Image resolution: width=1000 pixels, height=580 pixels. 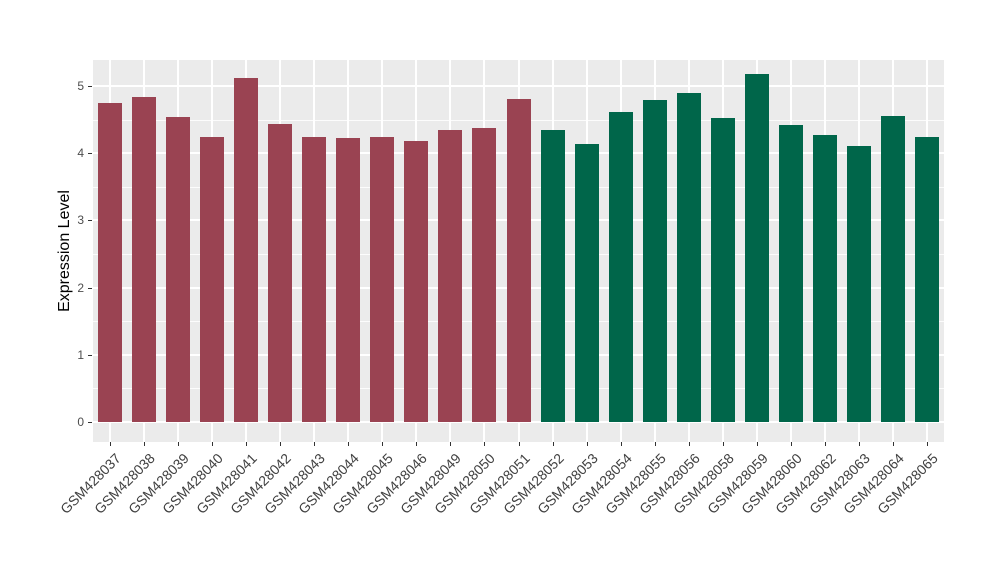 I want to click on y-tick-label: 1, so click(x=80, y=355).